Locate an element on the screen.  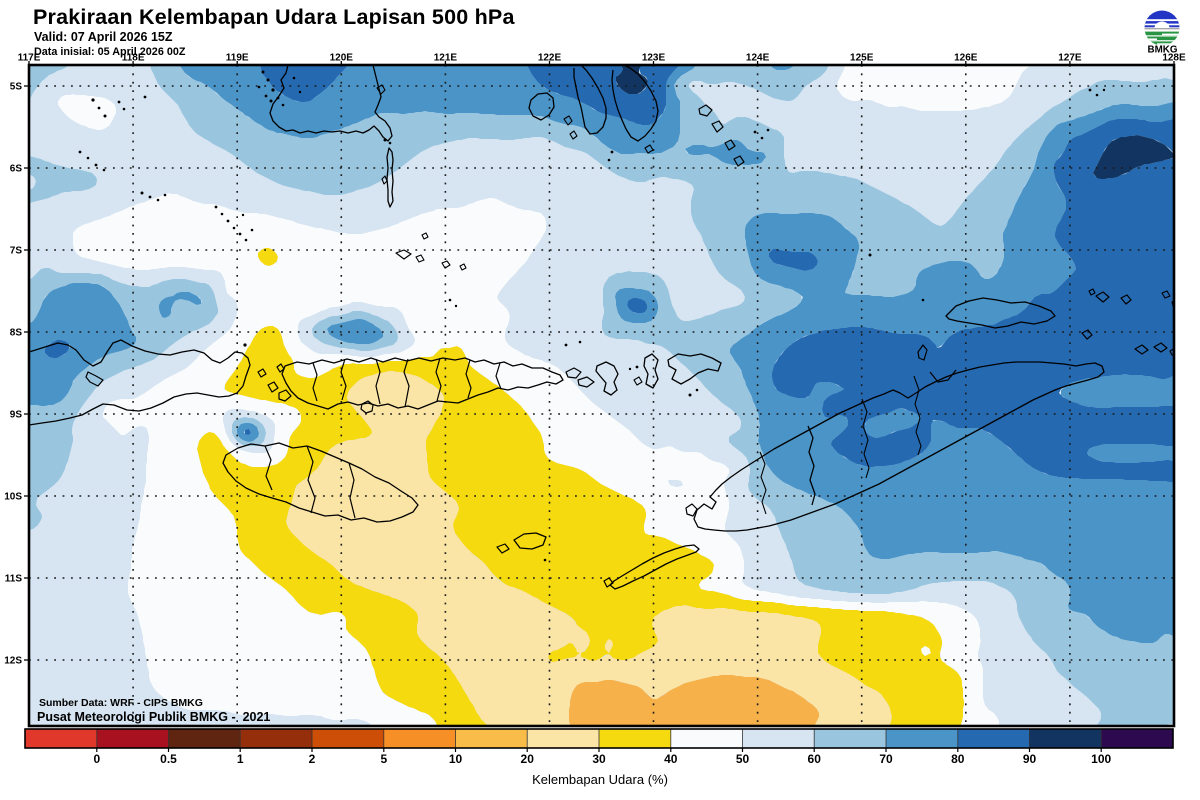
svg-text: 40 is located at coordinates (671, 759).